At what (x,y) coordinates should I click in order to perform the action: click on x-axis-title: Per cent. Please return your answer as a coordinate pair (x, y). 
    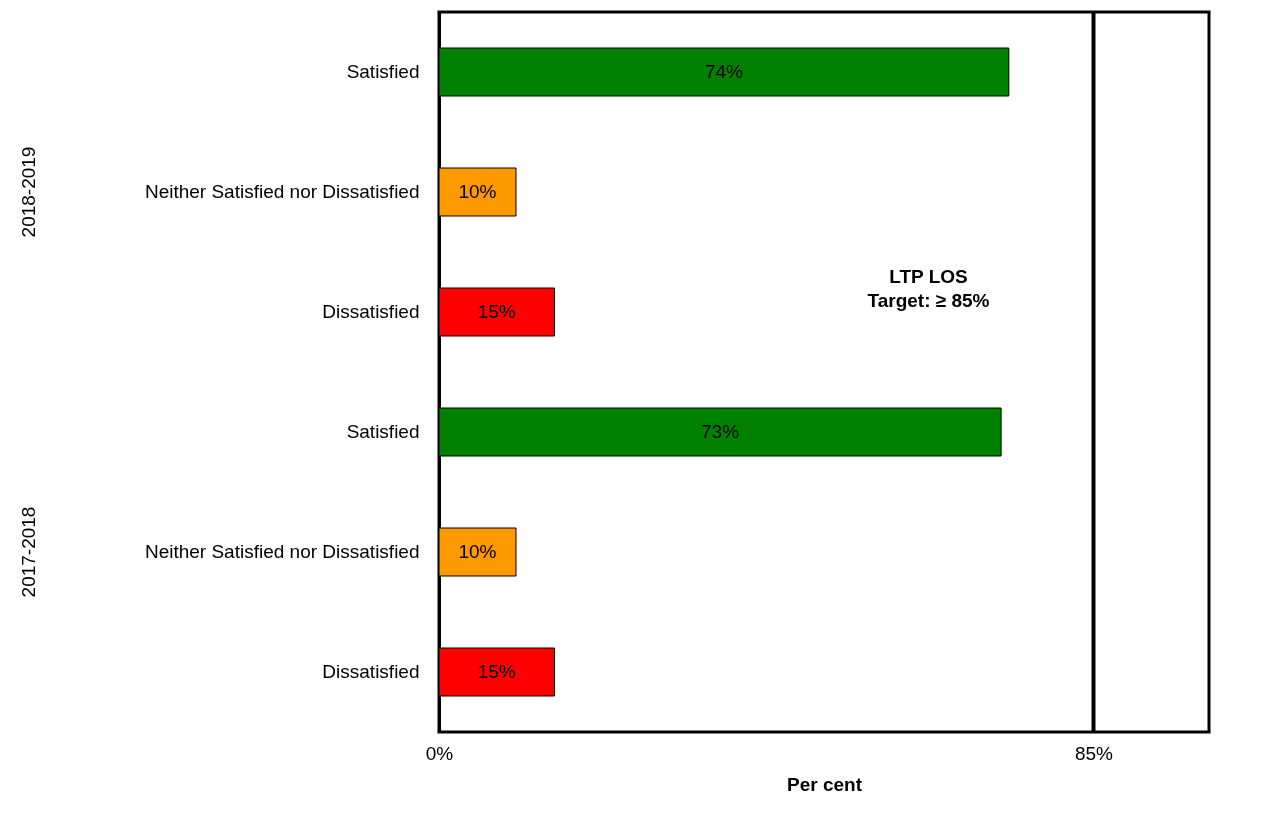
    Looking at the image, I should click on (825, 784).